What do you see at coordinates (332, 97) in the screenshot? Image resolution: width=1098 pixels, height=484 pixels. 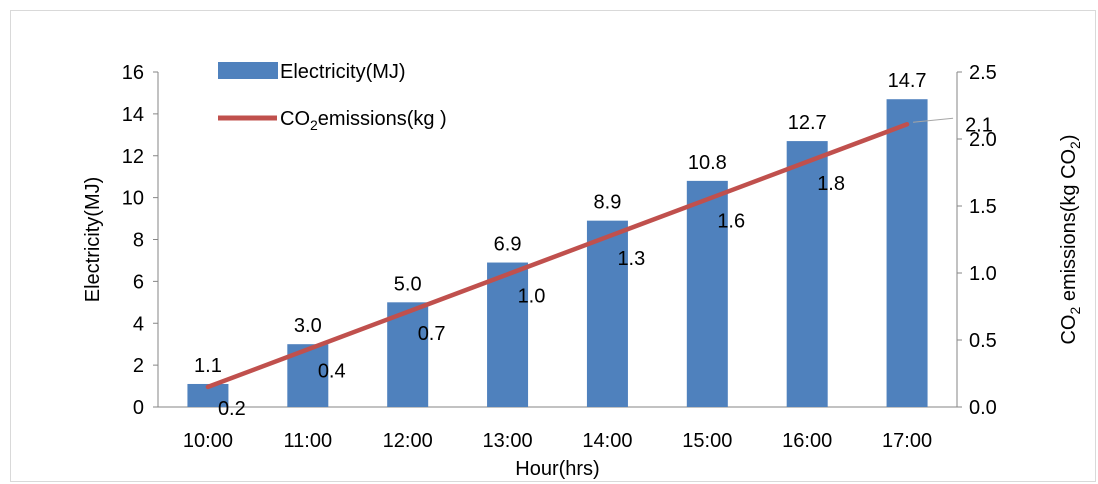 I see `legend: Electricity(MJ) CO2emissions(kg )` at bounding box center [332, 97].